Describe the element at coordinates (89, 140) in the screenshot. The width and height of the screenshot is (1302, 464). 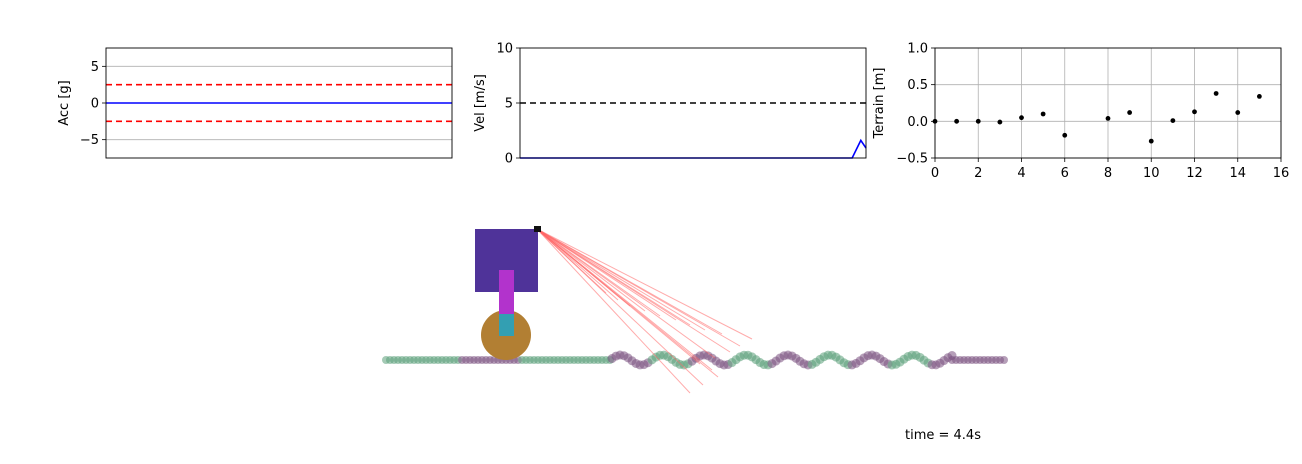
I see `ytick-label: −5` at that location.